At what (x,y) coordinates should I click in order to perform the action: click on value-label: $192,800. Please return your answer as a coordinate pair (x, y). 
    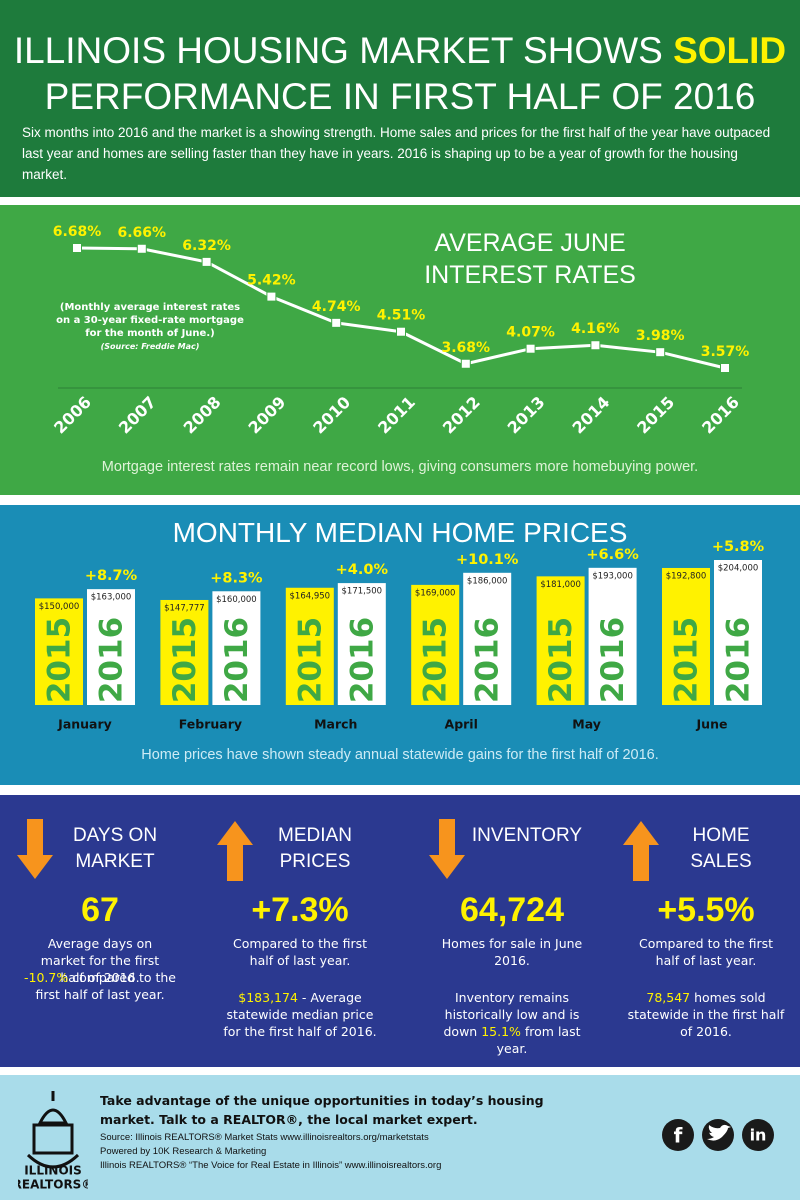
    Looking at the image, I should click on (686, 576).